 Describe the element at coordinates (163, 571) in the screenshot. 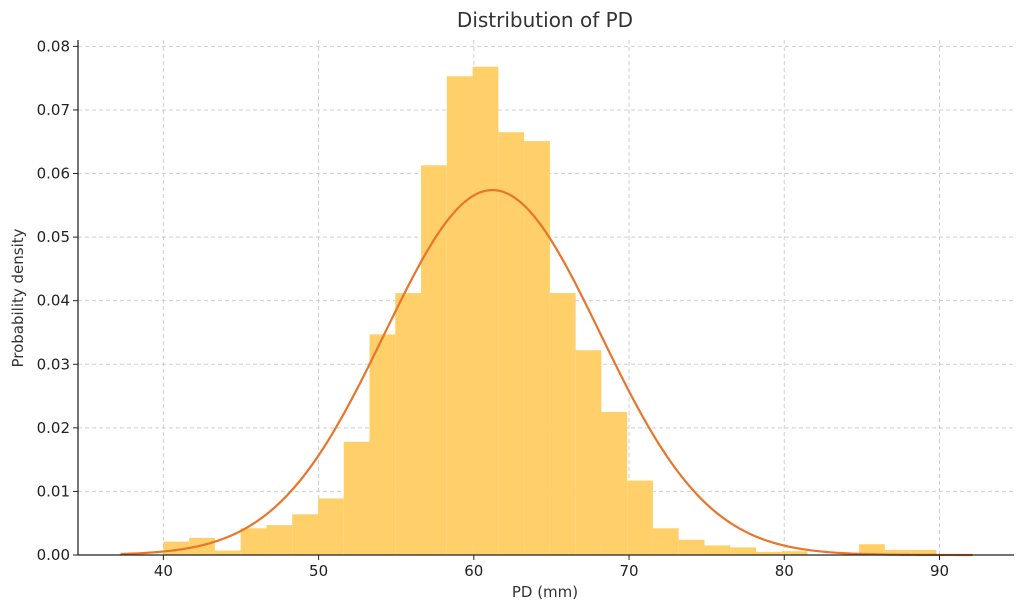

I see `x-tick-label: 40` at that location.